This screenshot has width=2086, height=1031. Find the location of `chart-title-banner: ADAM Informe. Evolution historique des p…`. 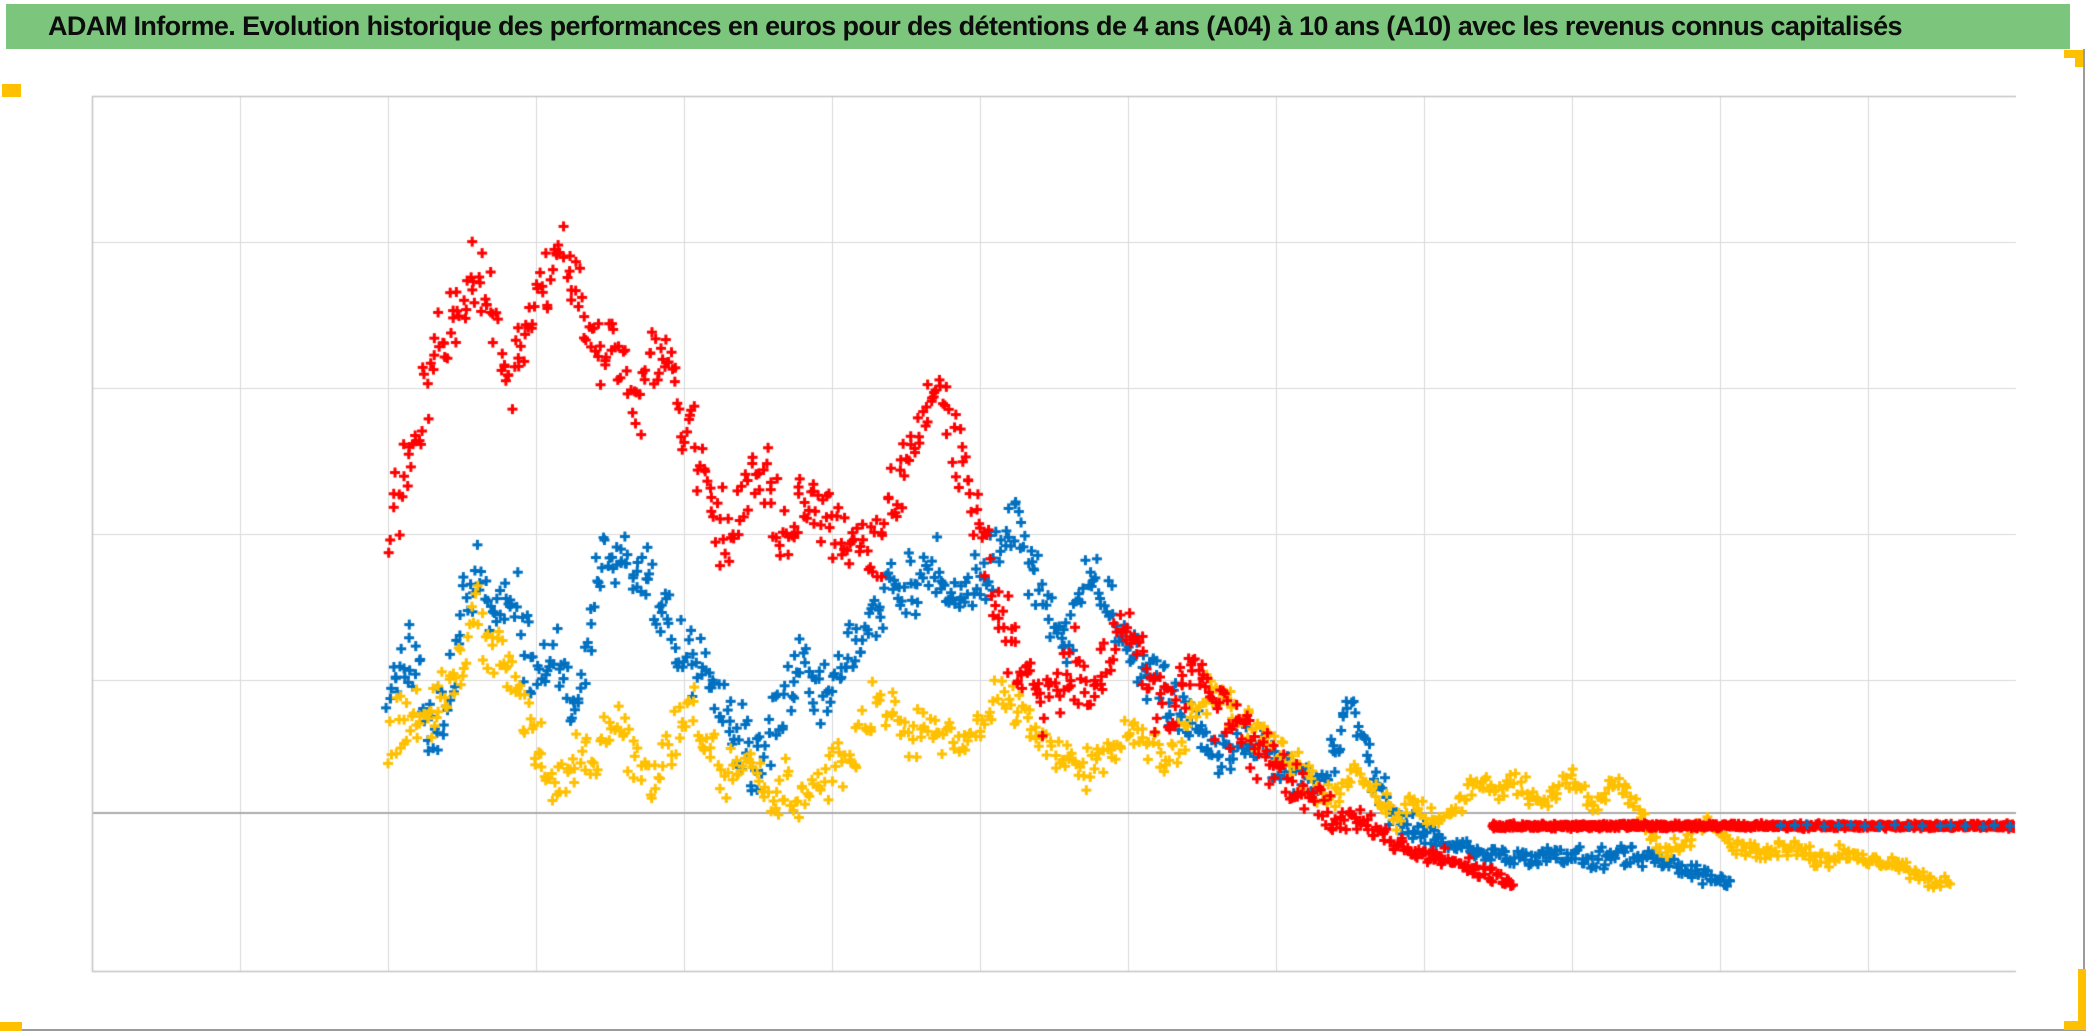

chart-title-banner: ADAM Informe. Evolution historique des p… is located at coordinates (1038, 26).